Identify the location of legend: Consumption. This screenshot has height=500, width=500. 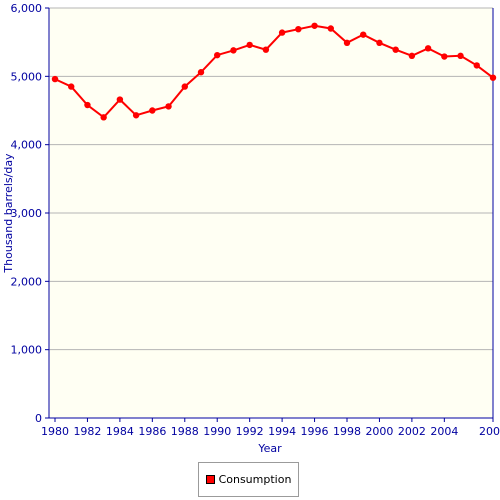
(248, 479).